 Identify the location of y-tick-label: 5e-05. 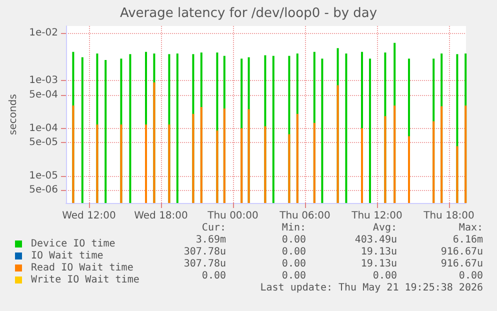
(43, 142).